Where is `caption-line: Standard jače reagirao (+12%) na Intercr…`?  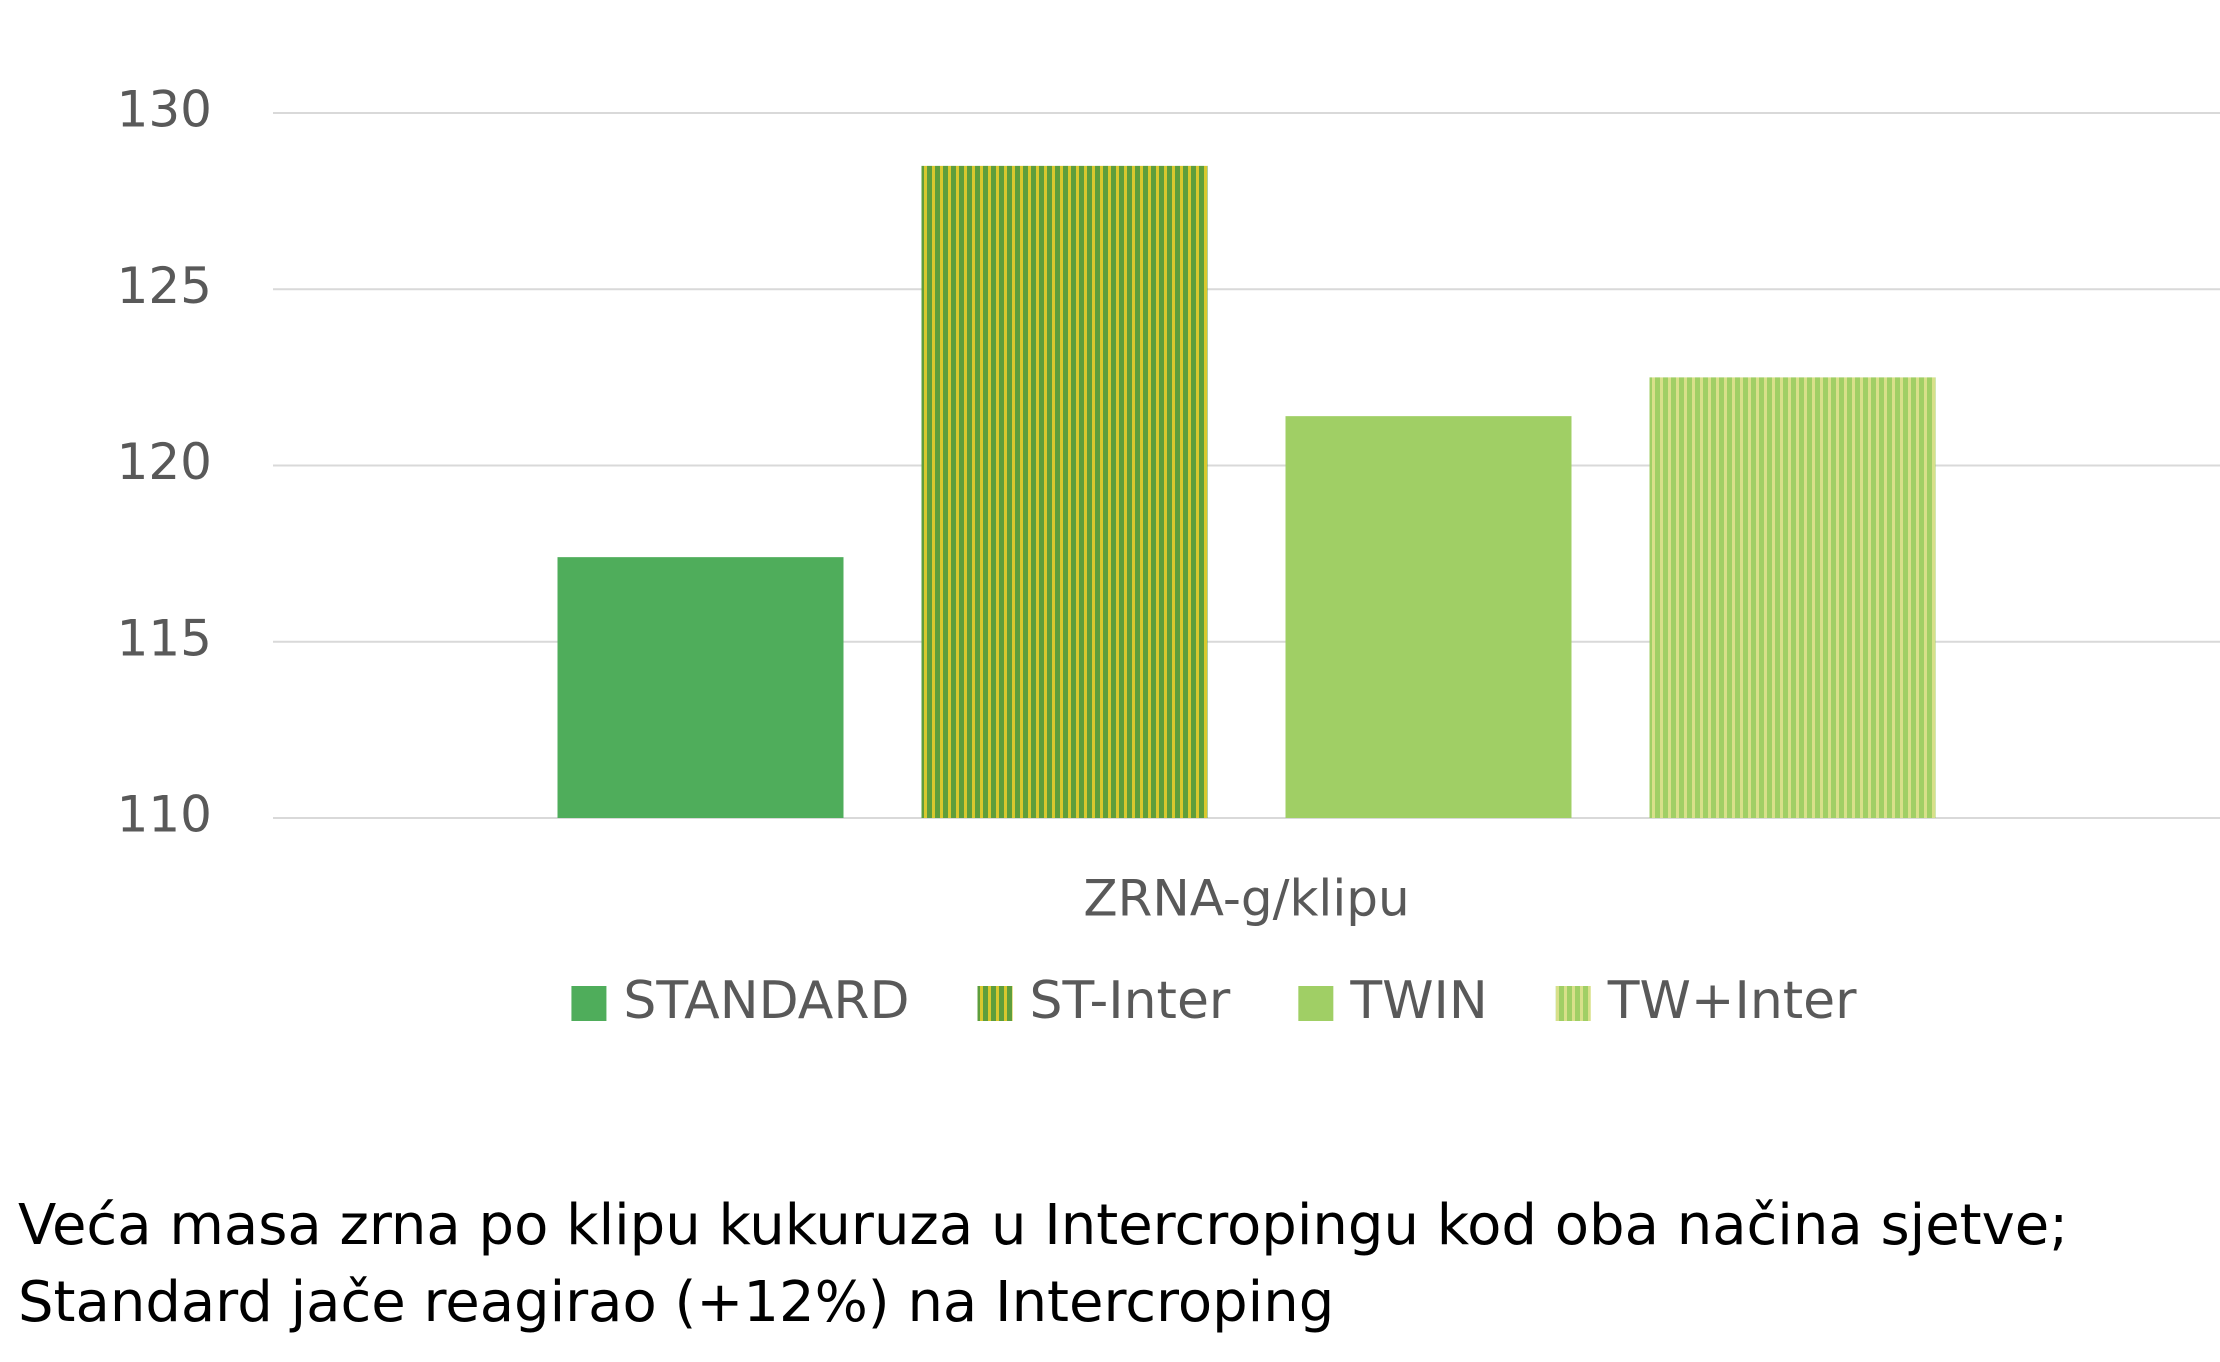
caption-line: Standard jače reagirao (+12%) na Intercr… is located at coordinates (676, 1302).